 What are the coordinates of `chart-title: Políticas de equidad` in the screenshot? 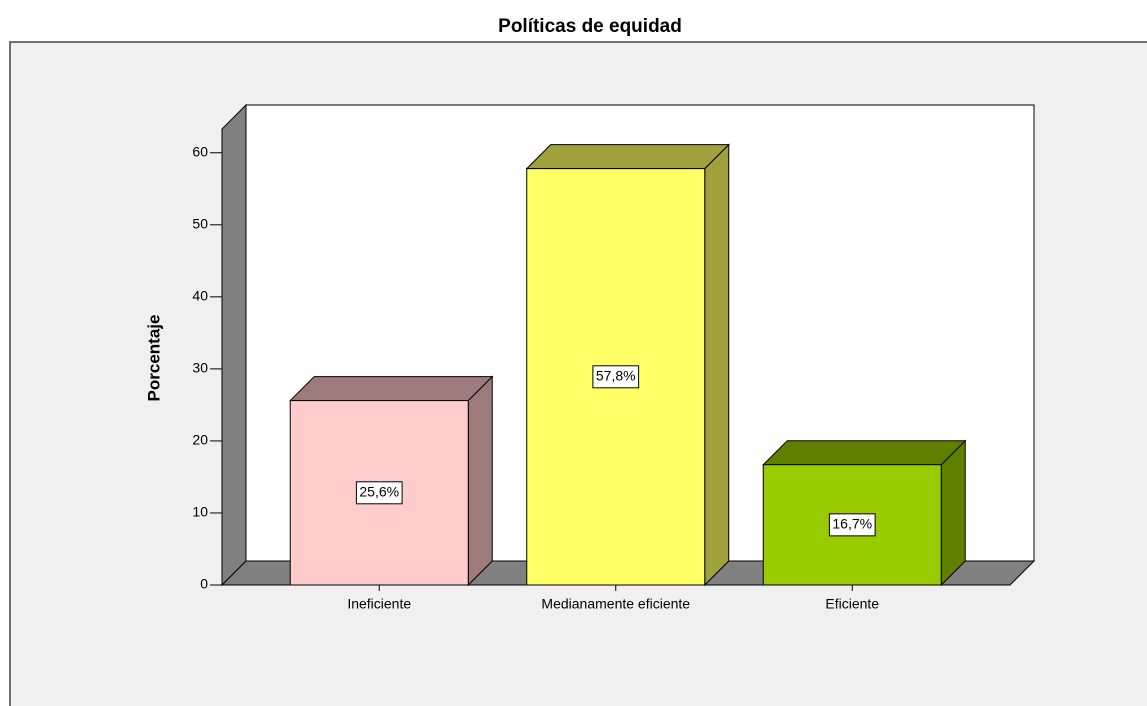 It's located at (590, 26).